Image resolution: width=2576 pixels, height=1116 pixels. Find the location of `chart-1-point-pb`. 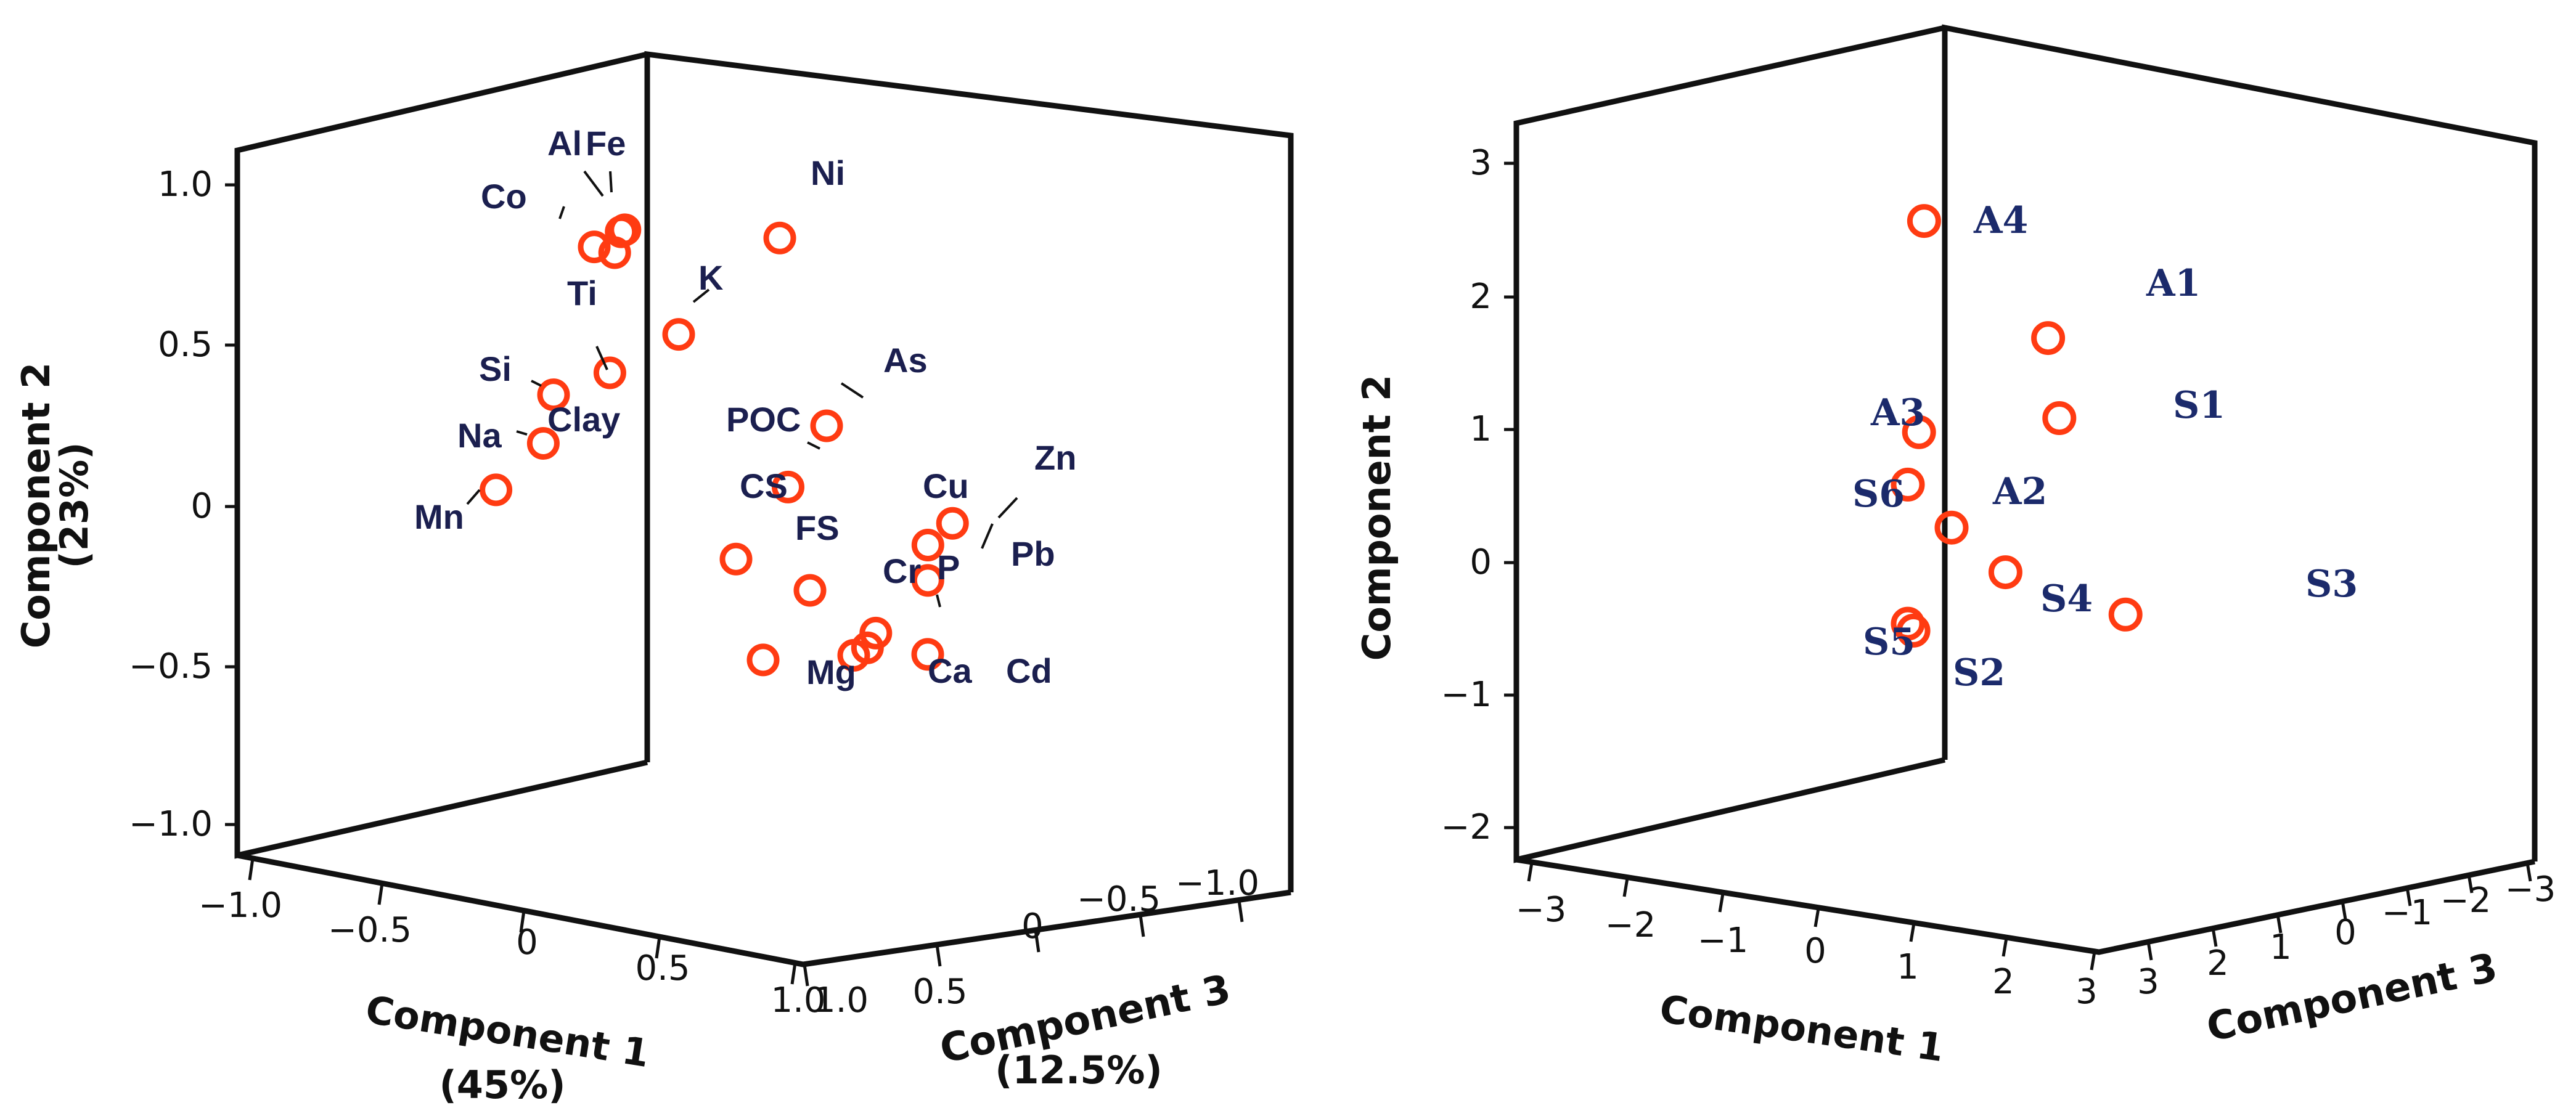

chart-1-point-pb is located at coordinates (927, 580).